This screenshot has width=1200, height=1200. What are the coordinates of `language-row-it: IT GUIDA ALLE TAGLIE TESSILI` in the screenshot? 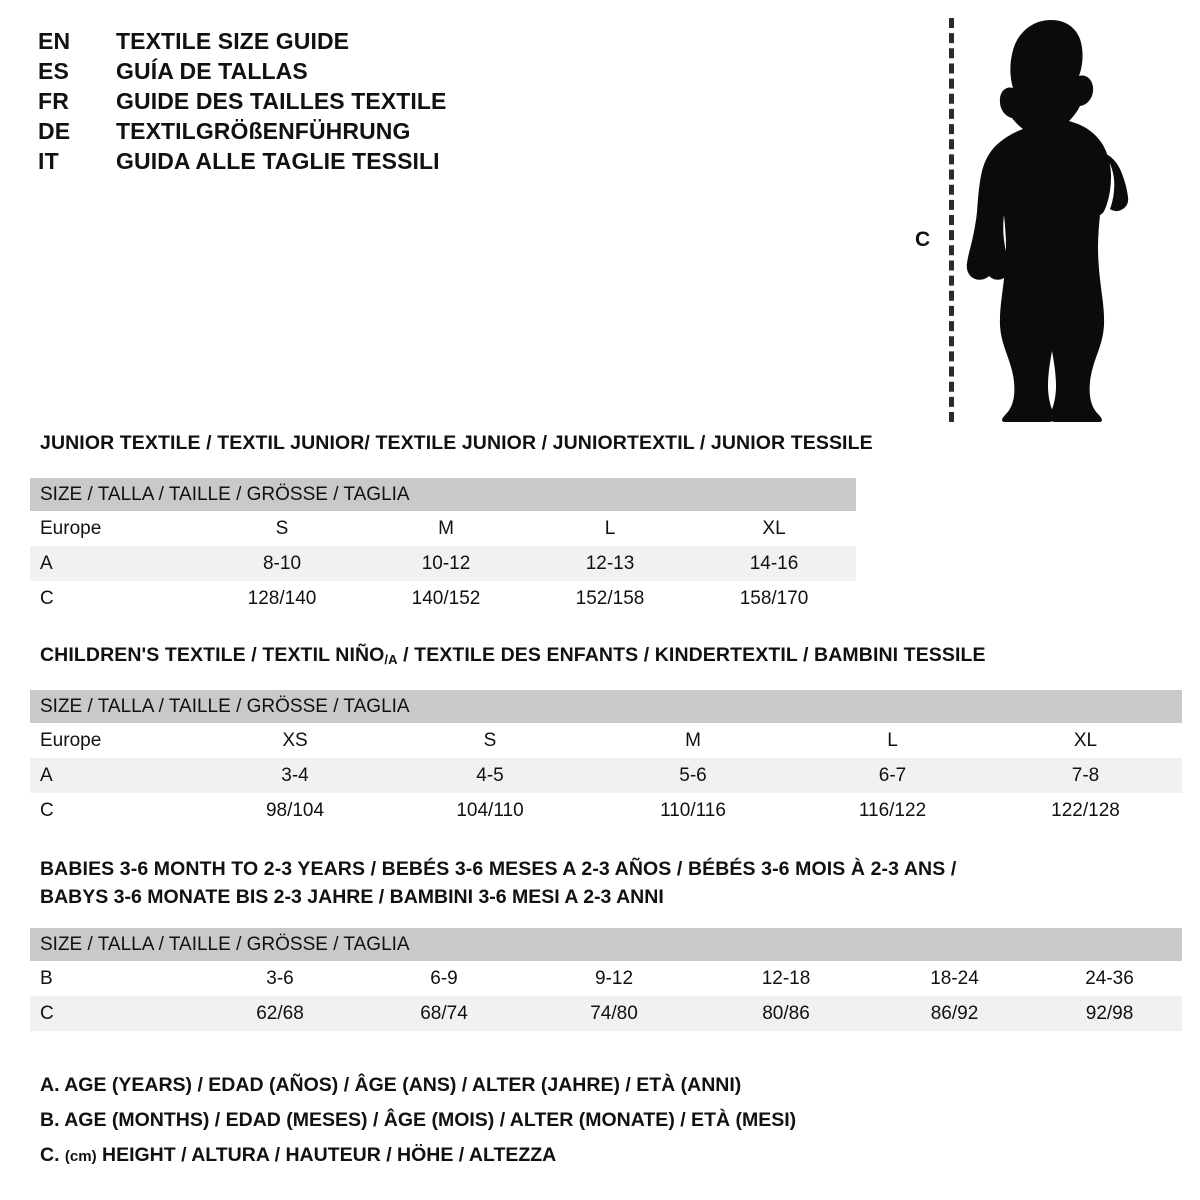 It's located at (338, 163).